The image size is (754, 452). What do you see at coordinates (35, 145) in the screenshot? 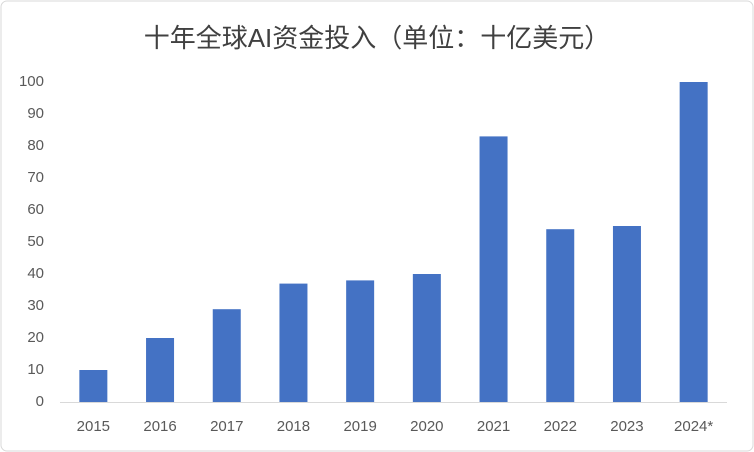
I see `y-tick-label: 80` at bounding box center [35, 145].